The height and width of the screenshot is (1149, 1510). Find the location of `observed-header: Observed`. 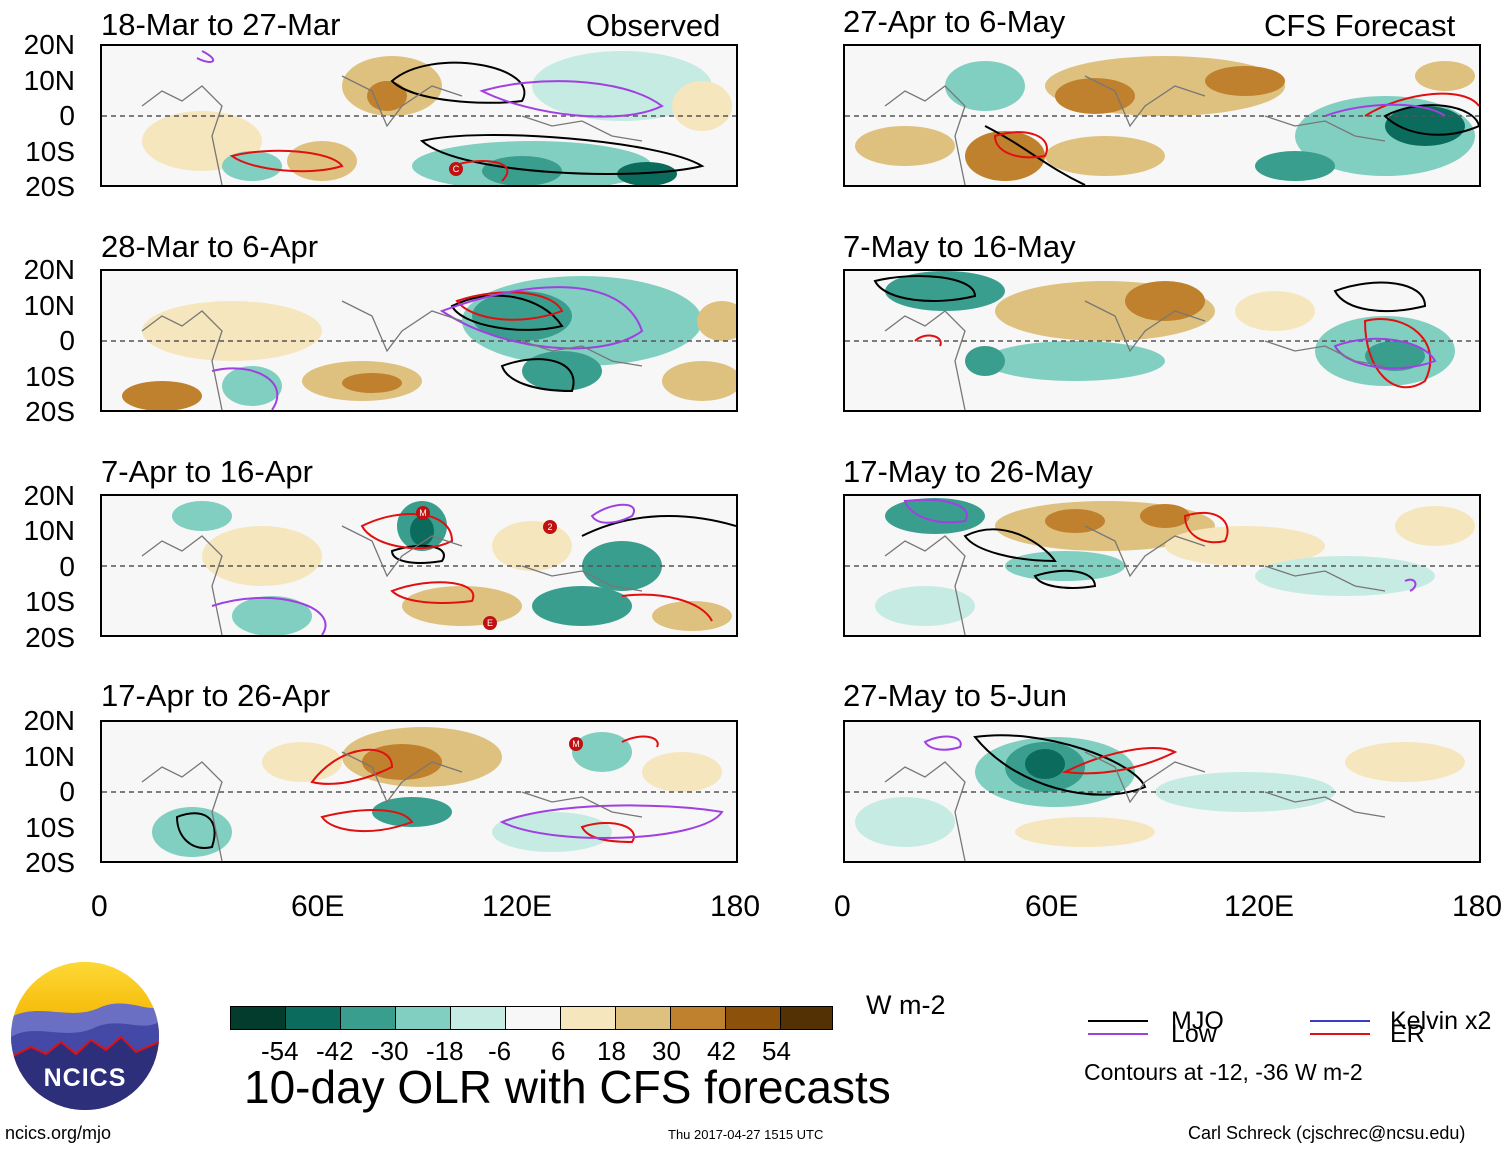

observed-header: Observed is located at coordinates (653, 25).